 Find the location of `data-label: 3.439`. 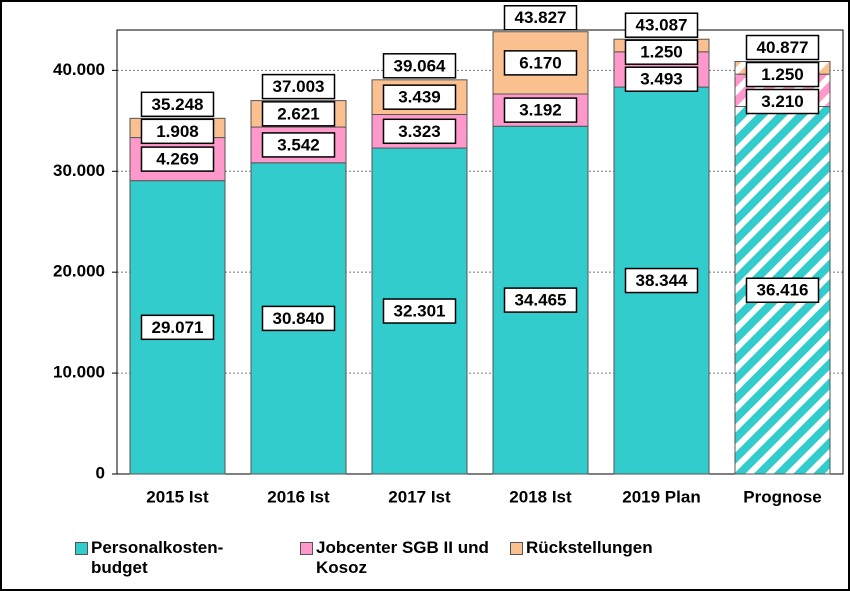

data-label: 3.439 is located at coordinates (419, 97).